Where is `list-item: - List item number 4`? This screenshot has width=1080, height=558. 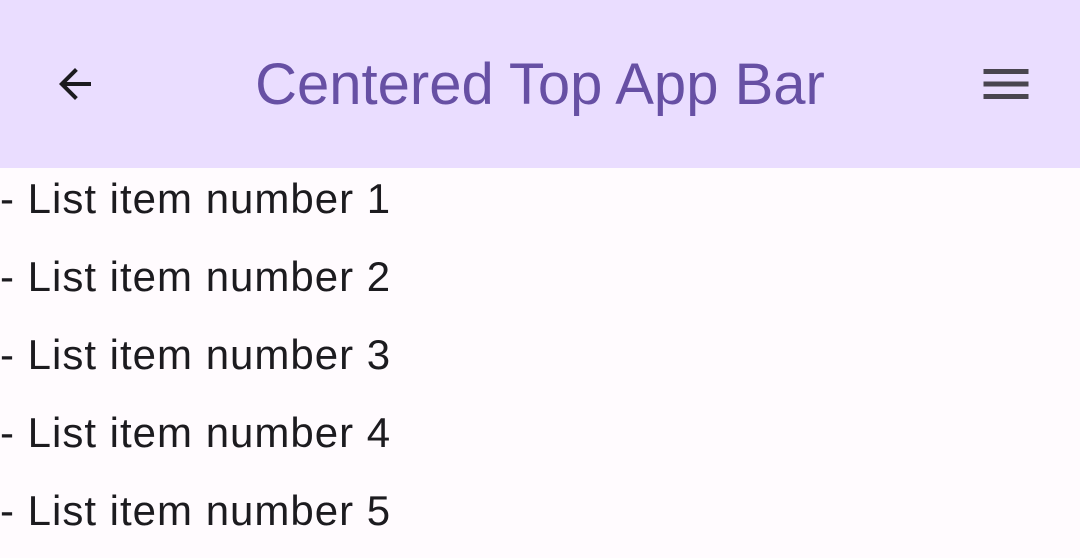
list-item: - List item number 4 is located at coordinates (196, 432).